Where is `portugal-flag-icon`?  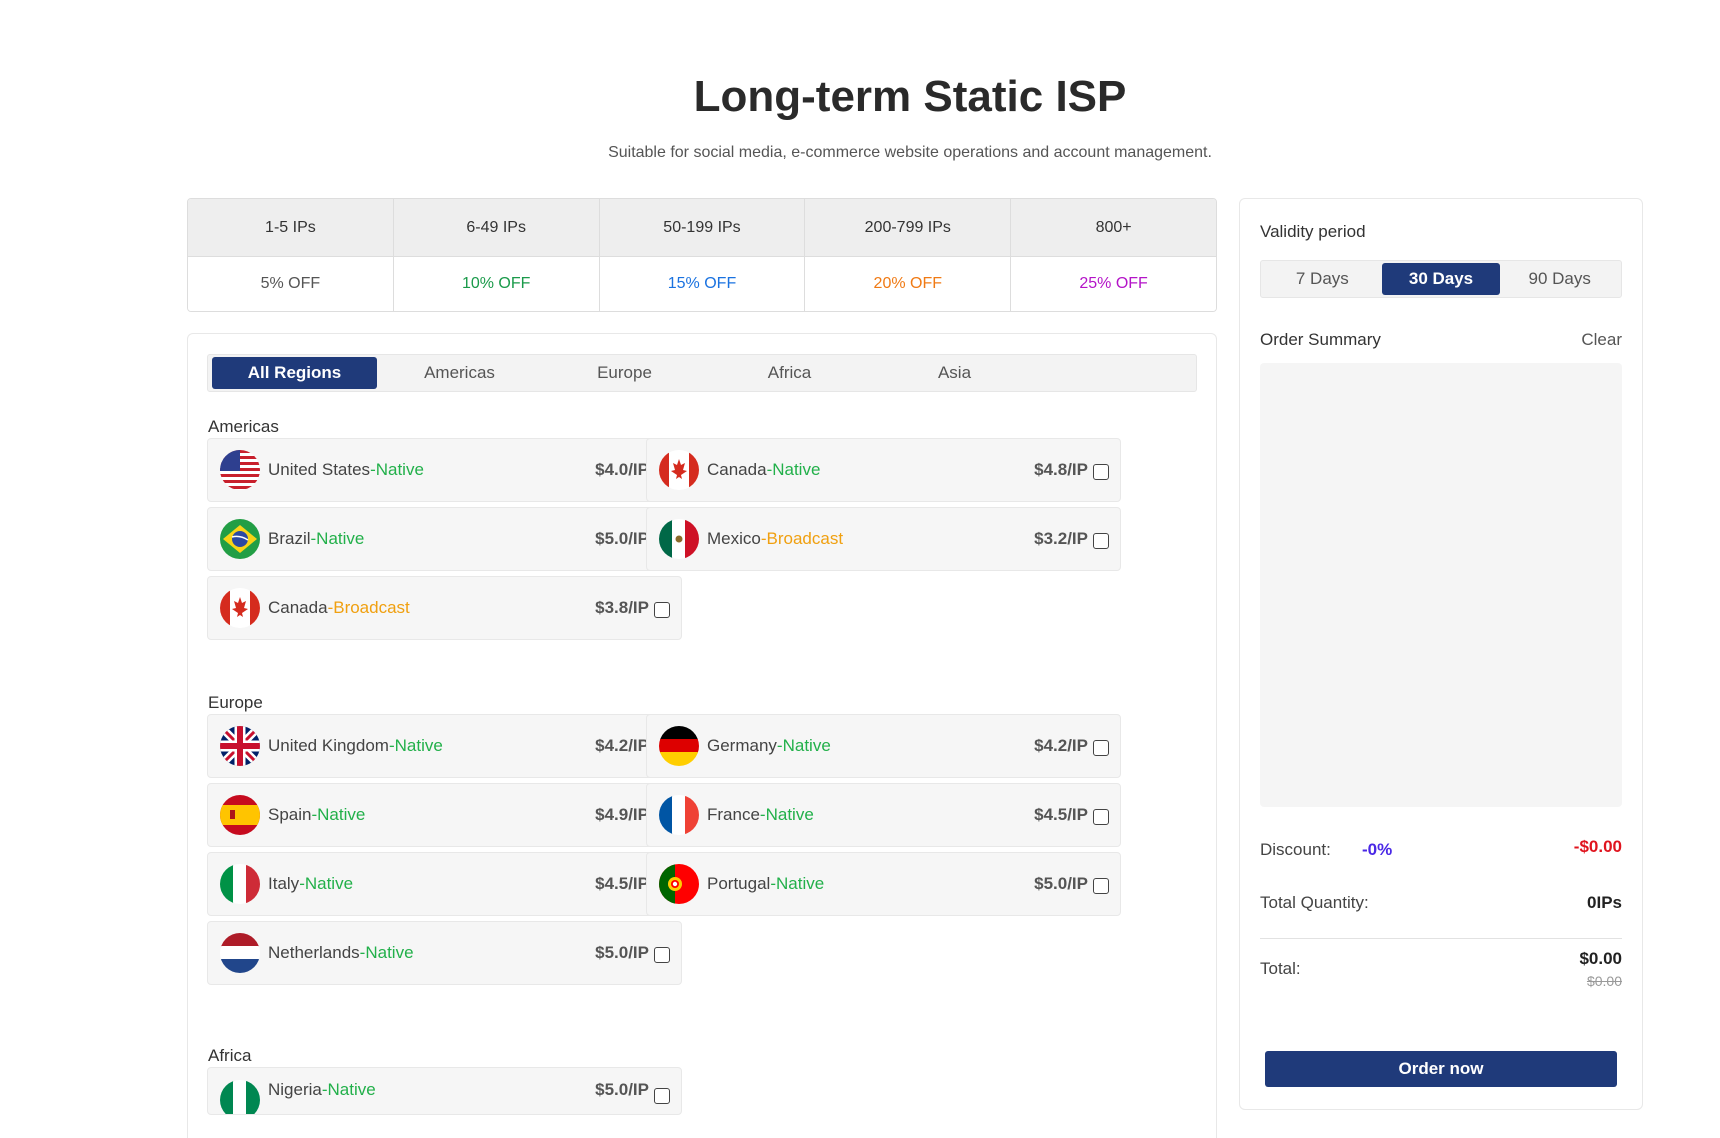
portugal-flag-icon is located at coordinates (679, 884).